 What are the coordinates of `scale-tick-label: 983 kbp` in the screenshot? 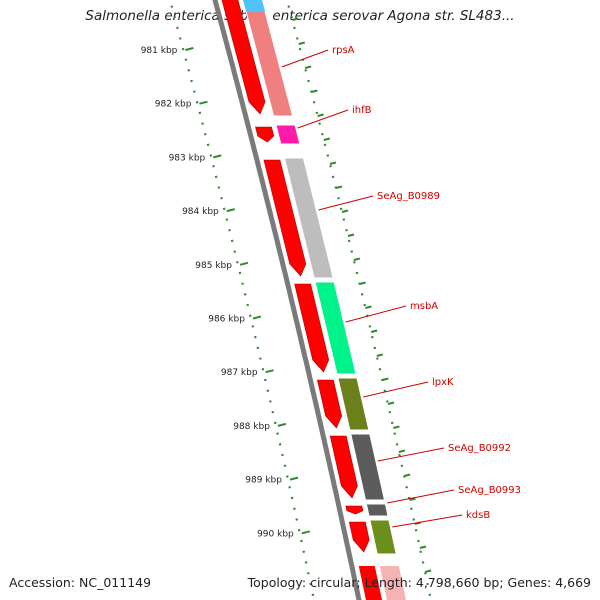 It's located at (187, 158).